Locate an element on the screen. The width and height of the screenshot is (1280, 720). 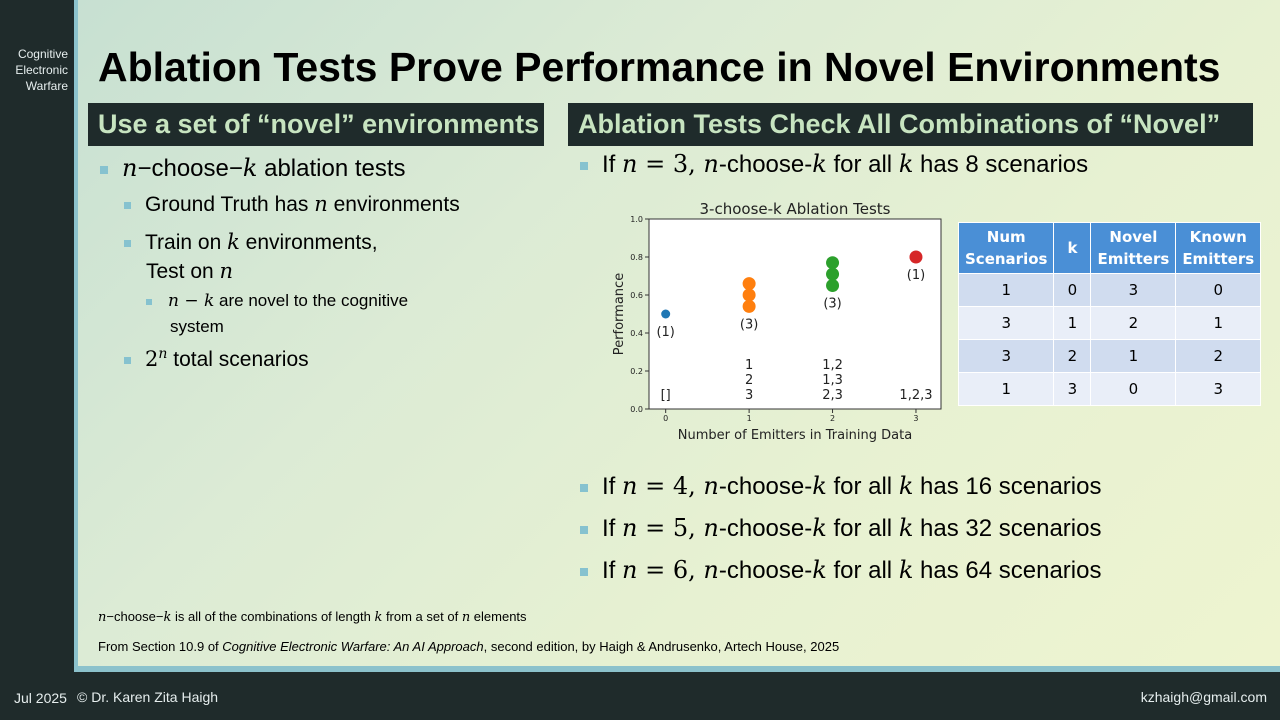
text: elements is located at coordinates (498, 616).